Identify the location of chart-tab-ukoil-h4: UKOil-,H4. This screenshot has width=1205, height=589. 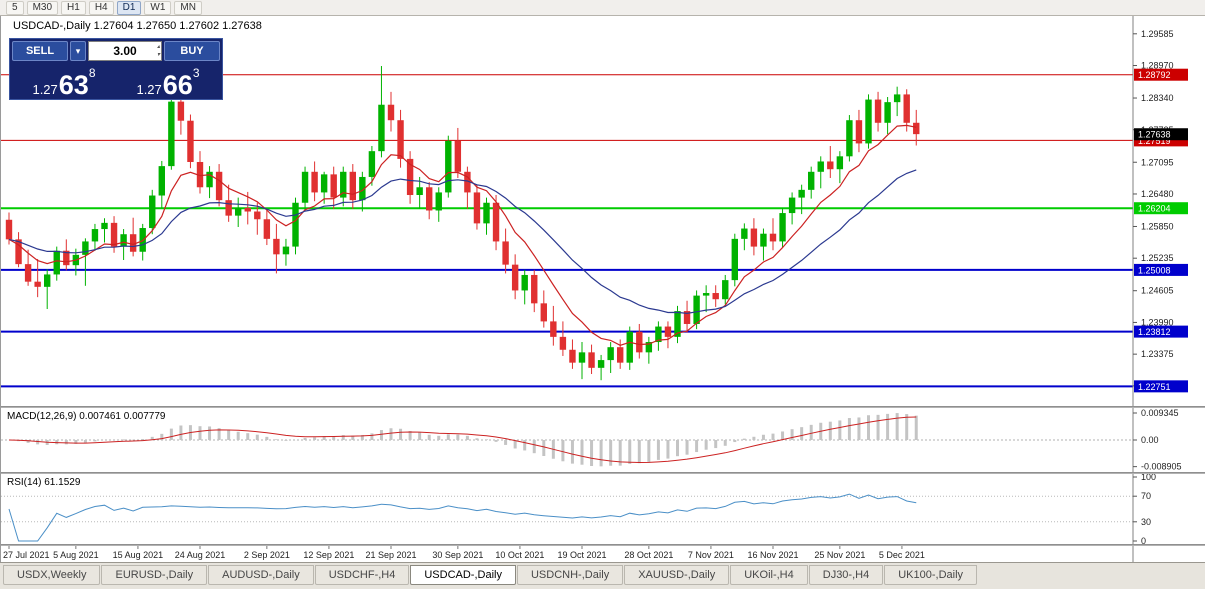
(769, 575).